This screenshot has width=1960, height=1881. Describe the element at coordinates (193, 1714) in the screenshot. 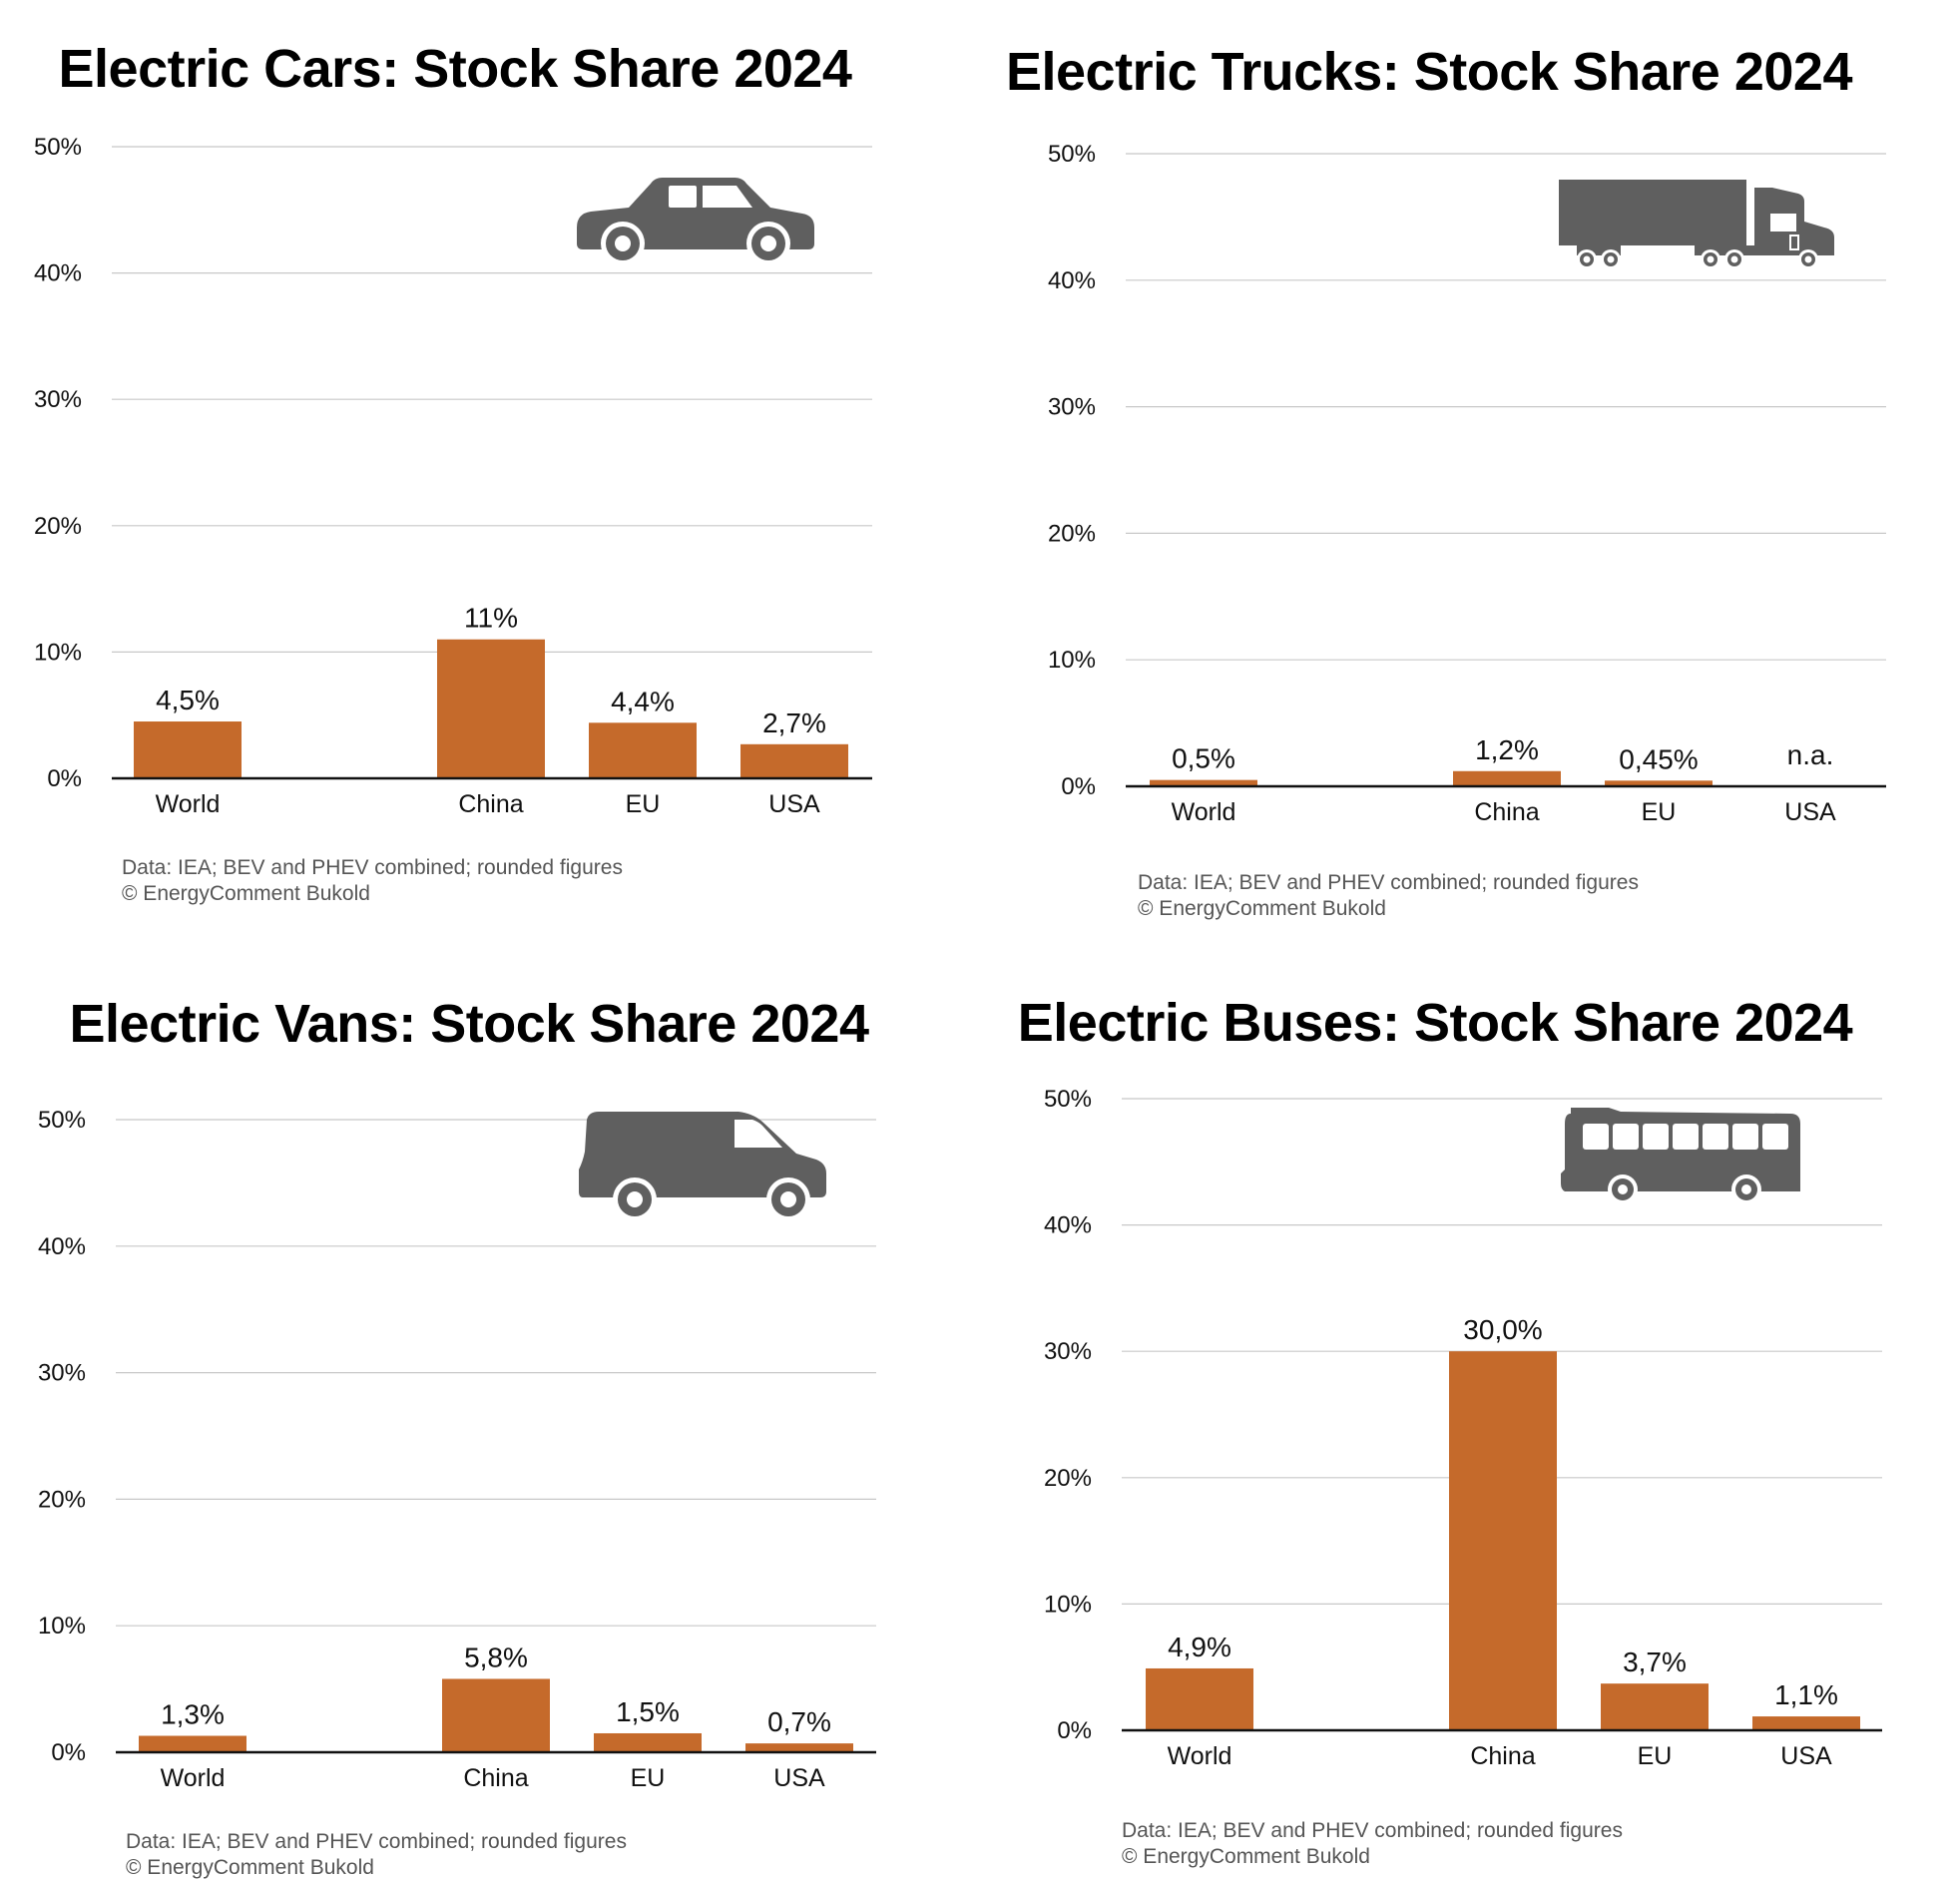

I see `data-label: 1,3%` at that location.